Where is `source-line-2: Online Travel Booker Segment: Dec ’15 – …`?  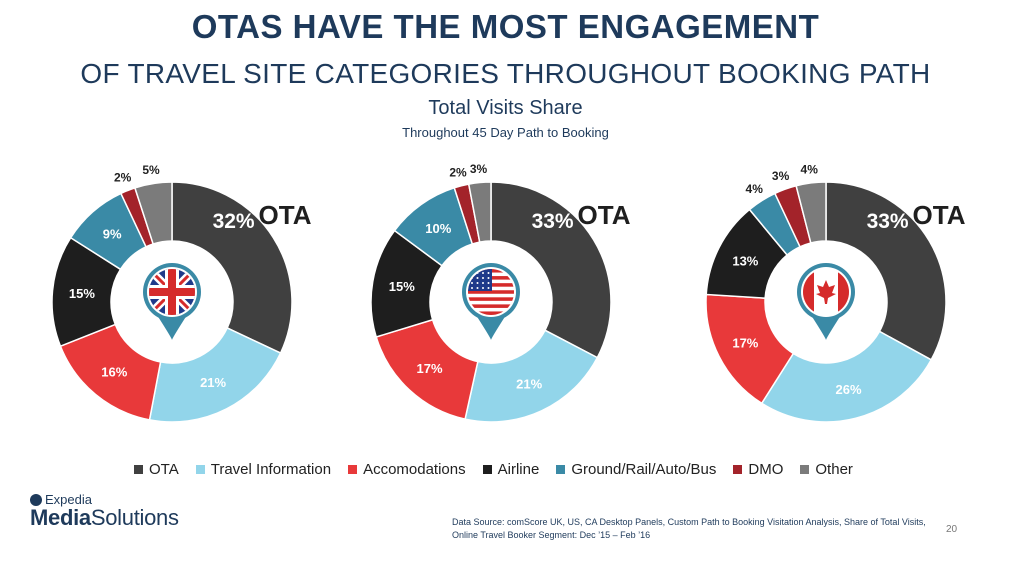 source-line-2: Online Travel Booker Segment: Dec ’15 – … is located at coordinates (551, 535).